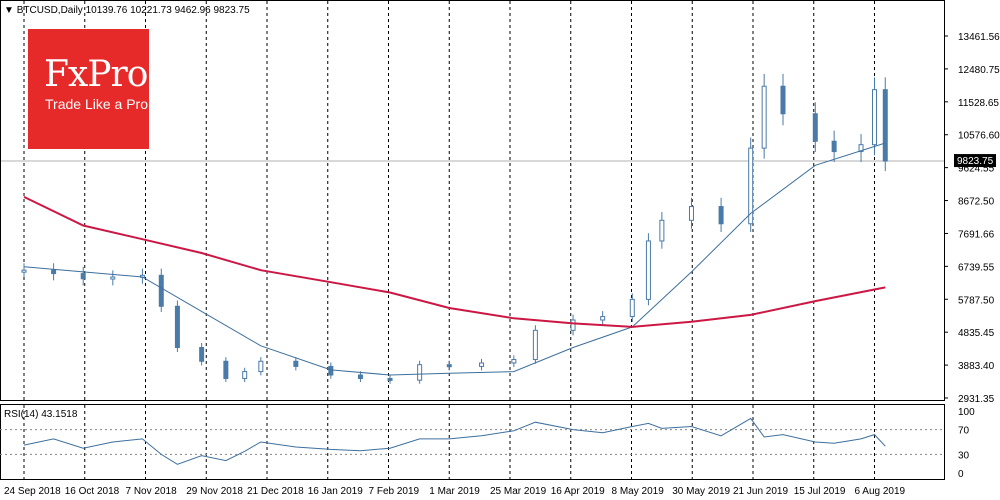 Image resolution: width=1000 pixels, height=500 pixels. I want to click on y-tick-label: 9624.55, so click(976, 169).